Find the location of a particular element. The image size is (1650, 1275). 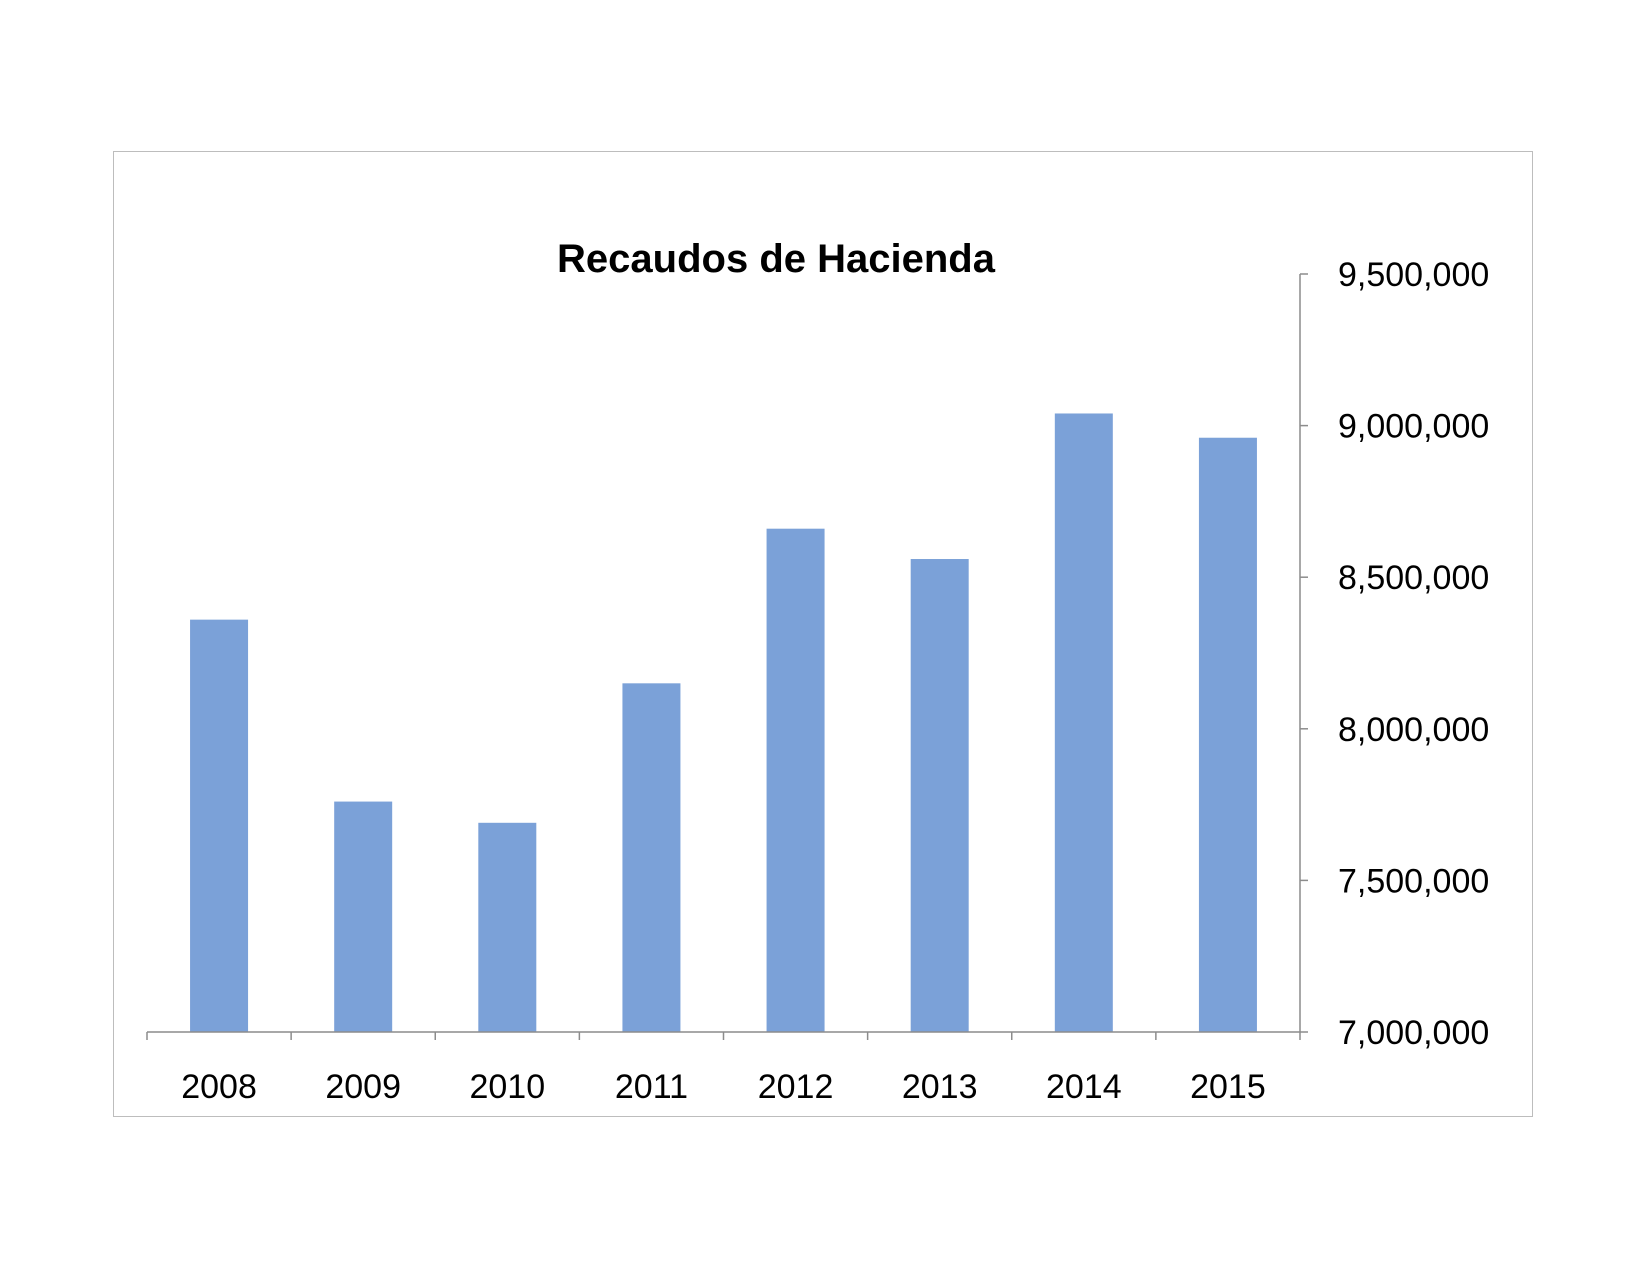

y-tick-label: 8,500,000 is located at coordinates (1413, 578).